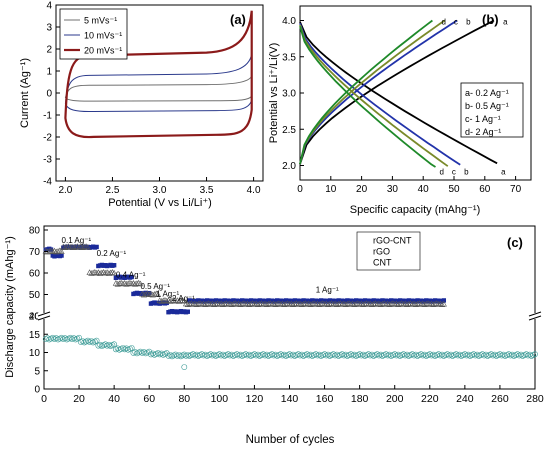  I want to click on rgo-cnt-point, so click(444, 300).